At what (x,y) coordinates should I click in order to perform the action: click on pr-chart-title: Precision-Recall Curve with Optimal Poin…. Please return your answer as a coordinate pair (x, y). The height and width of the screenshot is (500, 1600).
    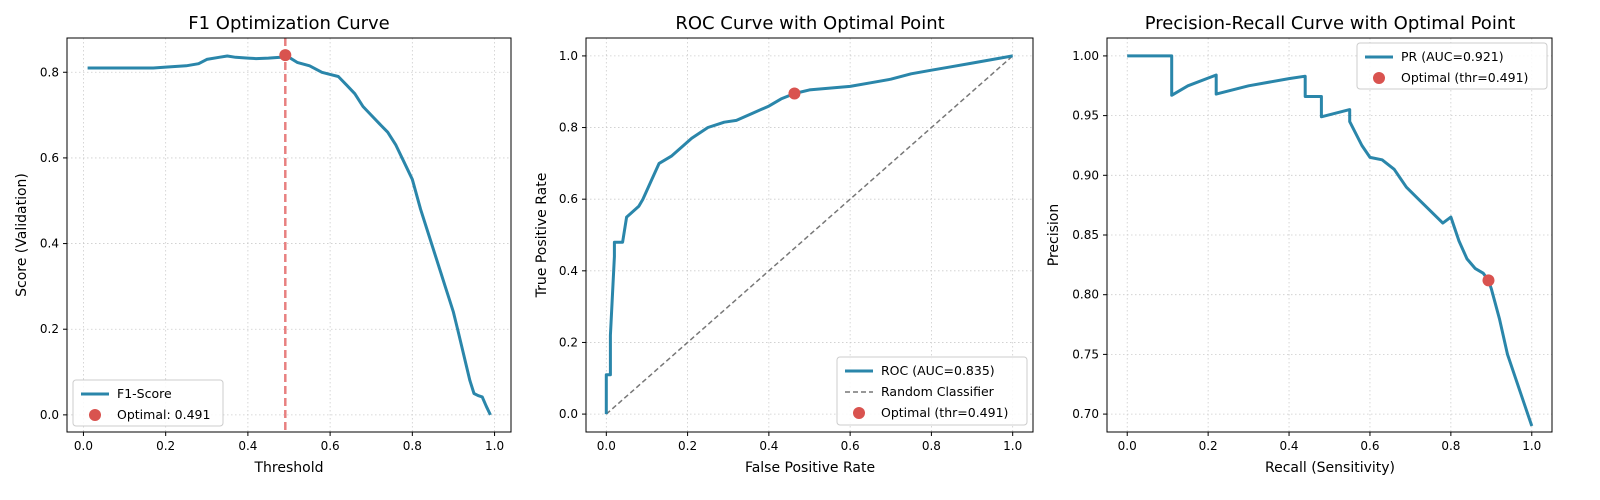
    Looking at the image, I should click on (1330, 23).